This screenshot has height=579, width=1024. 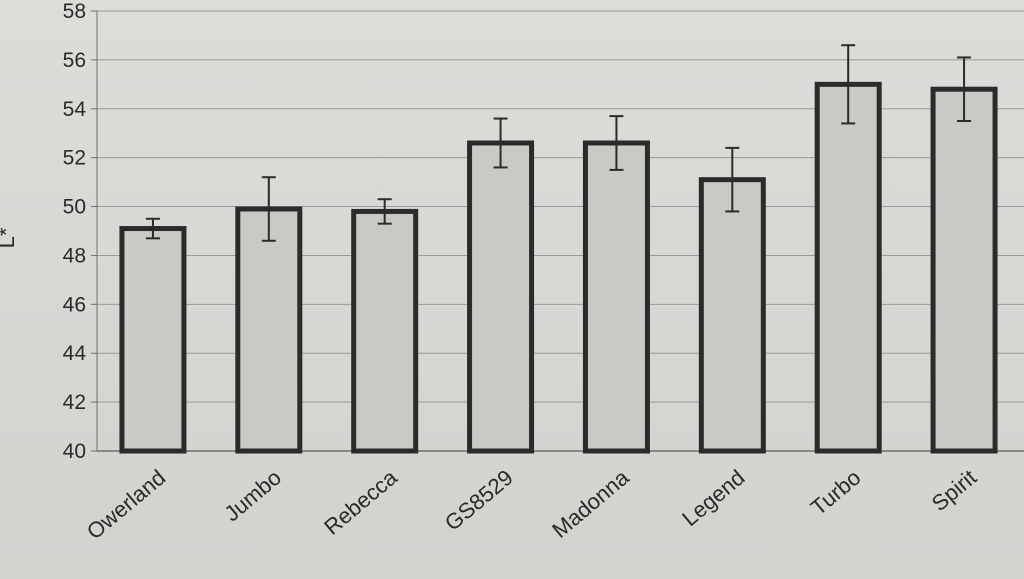 What do you see at coordinates (152, 228) in the screenshot?
I see `error-bar-owerland` at bounding box center [152, 228].